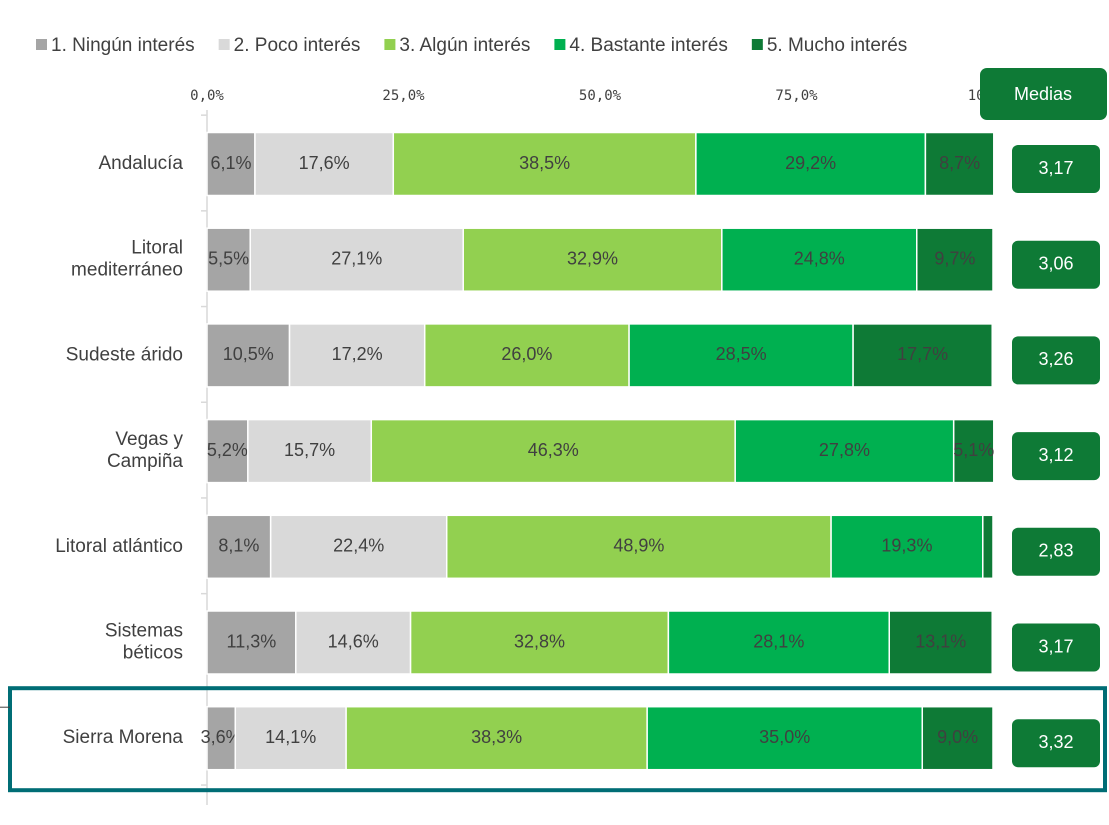 The width and height of the screenshot is (1109, 825). I want to click on value-label: 27,8%, so click(844, 450).